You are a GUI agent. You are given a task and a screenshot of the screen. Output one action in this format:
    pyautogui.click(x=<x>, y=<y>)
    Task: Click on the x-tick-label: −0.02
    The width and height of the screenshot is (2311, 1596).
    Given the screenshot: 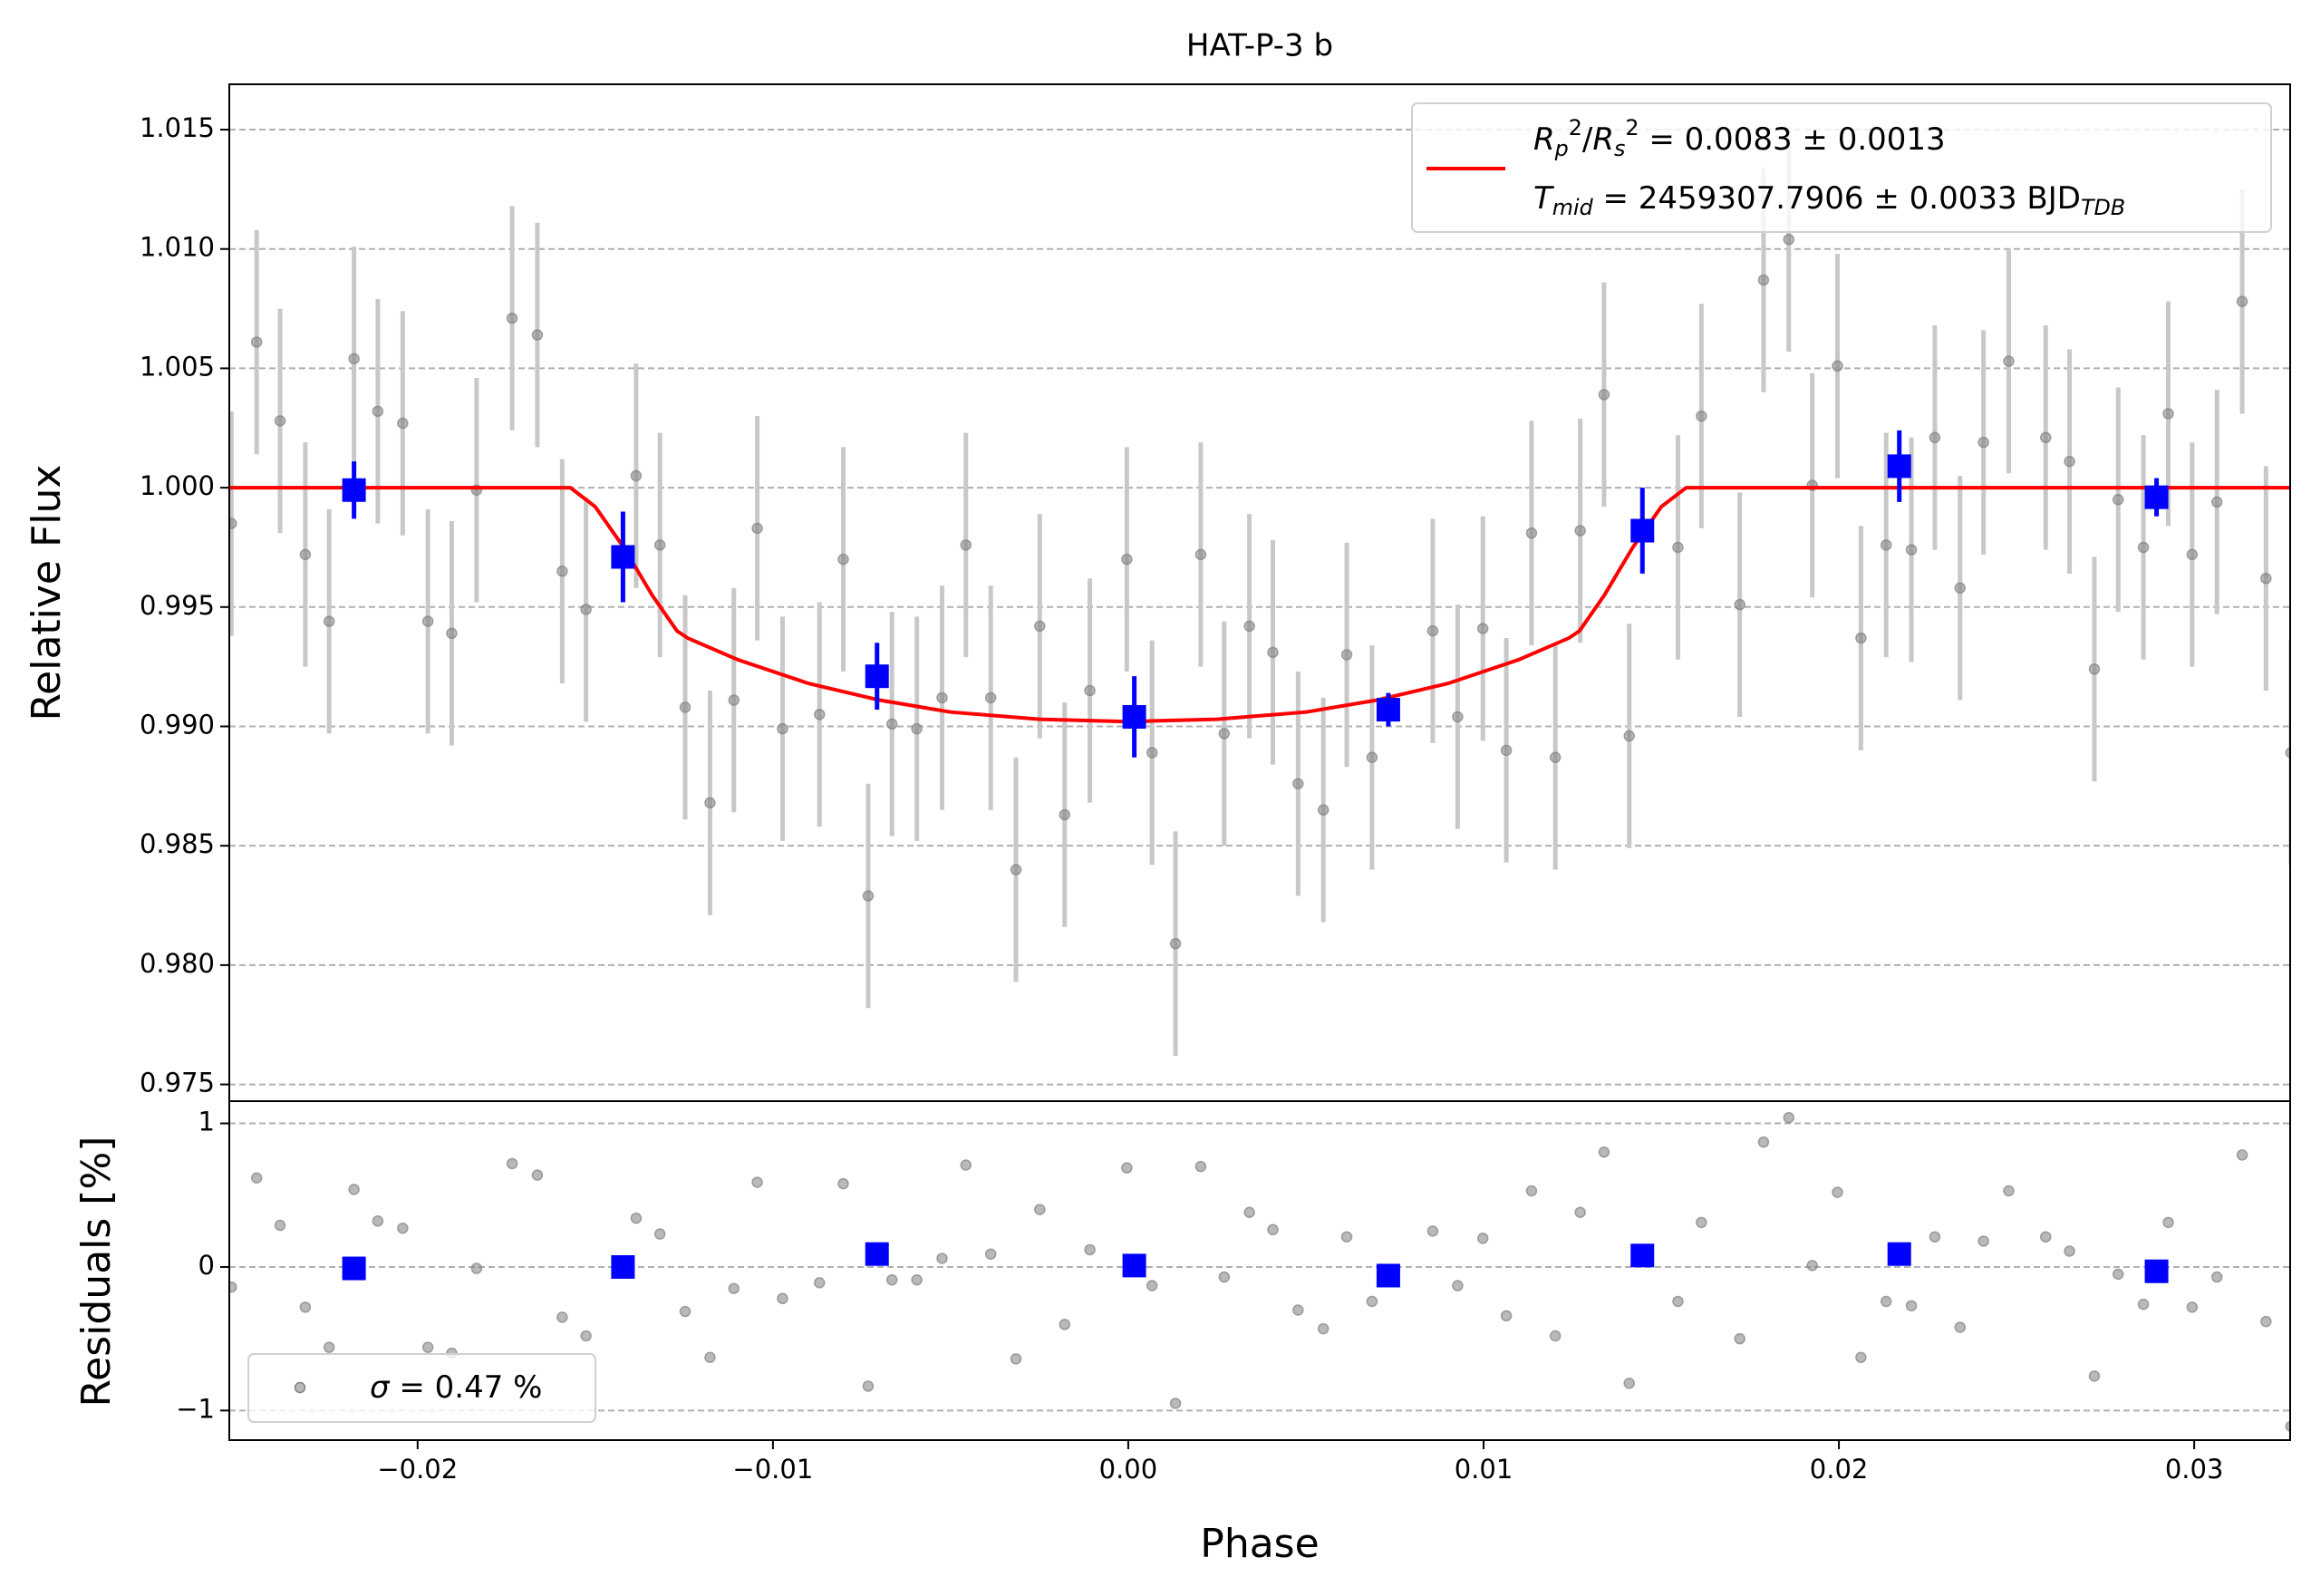 What is the action you would take?
    pyautogui.click(x=417, y=1469)
    